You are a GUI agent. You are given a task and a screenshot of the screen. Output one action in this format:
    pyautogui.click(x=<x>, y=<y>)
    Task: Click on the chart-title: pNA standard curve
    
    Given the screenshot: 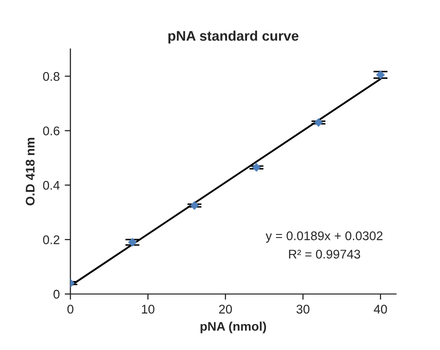 What is the action you would take?
    pyautogui.click(x=233, y=37)
    